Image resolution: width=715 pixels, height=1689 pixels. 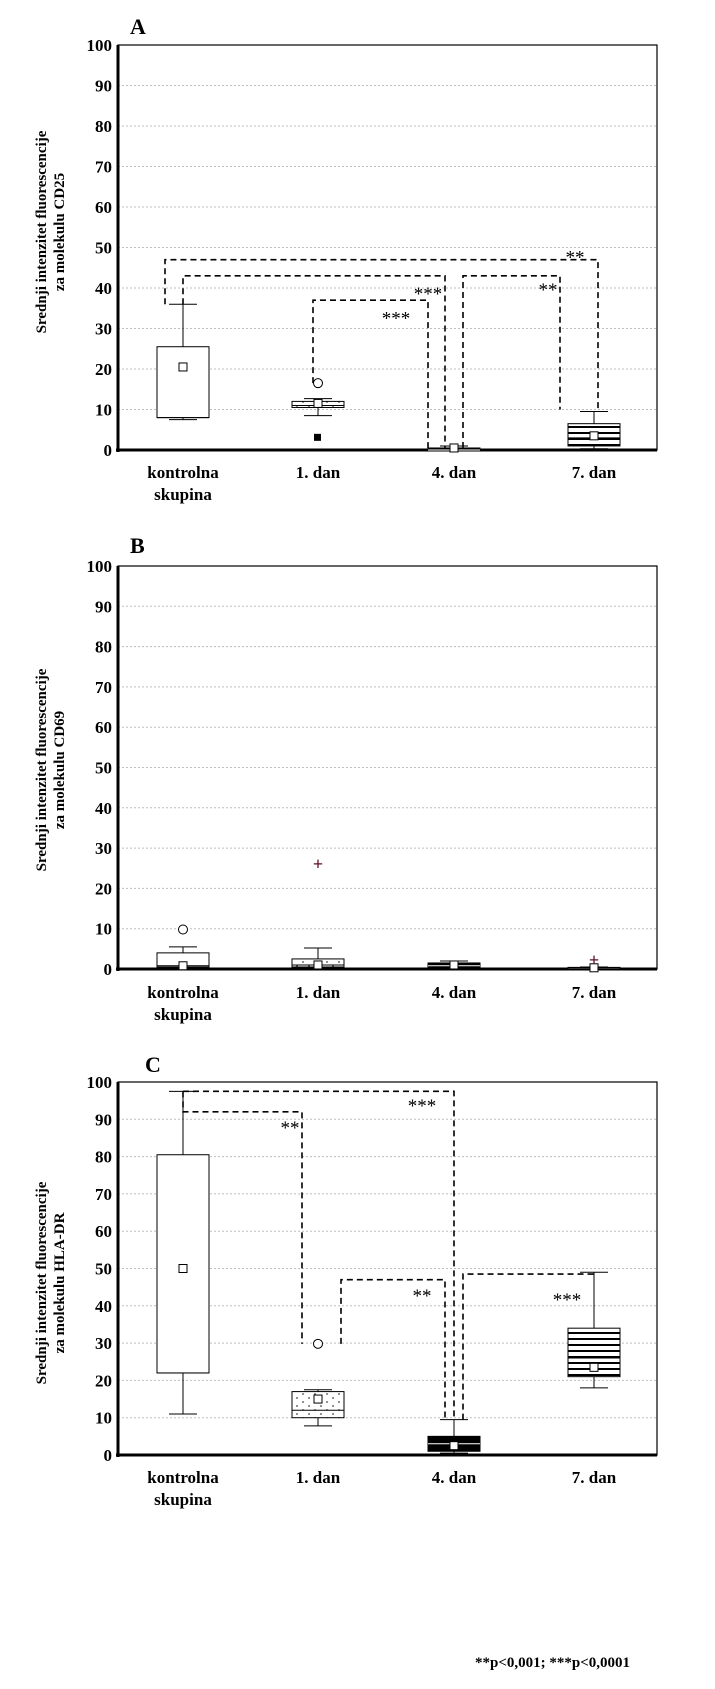 What do you see at coordinates (60, 770) in the screenshot?
I see `y-axis-label-line-2: za molekulu CD69` at bounding box center [60, 770].